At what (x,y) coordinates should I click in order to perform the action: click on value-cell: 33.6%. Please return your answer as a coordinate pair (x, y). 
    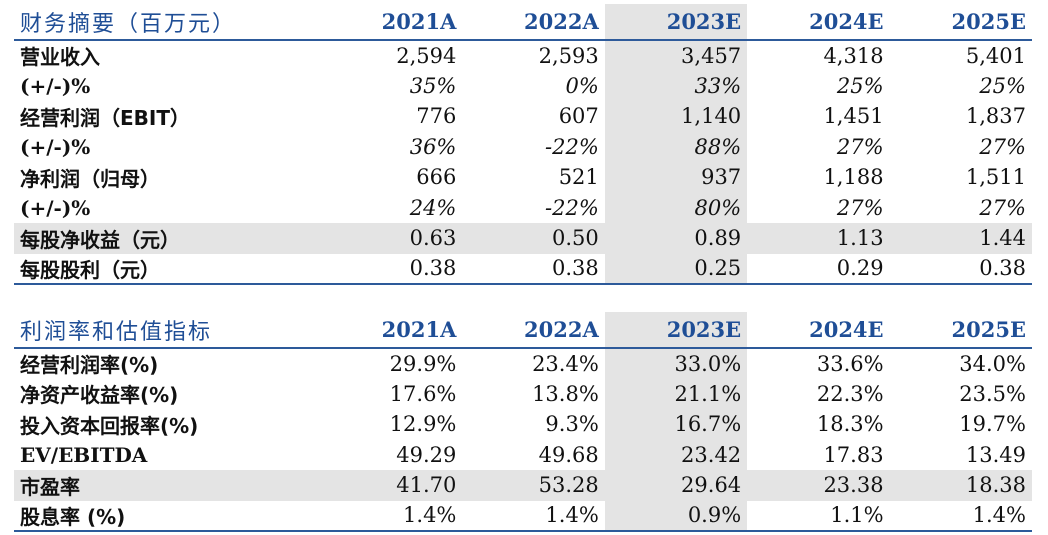
    Looking at the image, I should click on (850, 363).